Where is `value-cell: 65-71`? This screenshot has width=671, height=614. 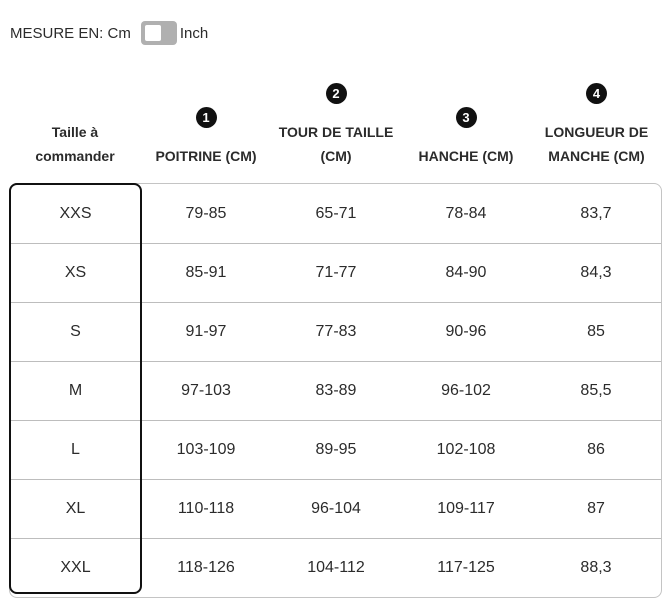 value-cell: 65-71 is located at coordinates (336, 213).